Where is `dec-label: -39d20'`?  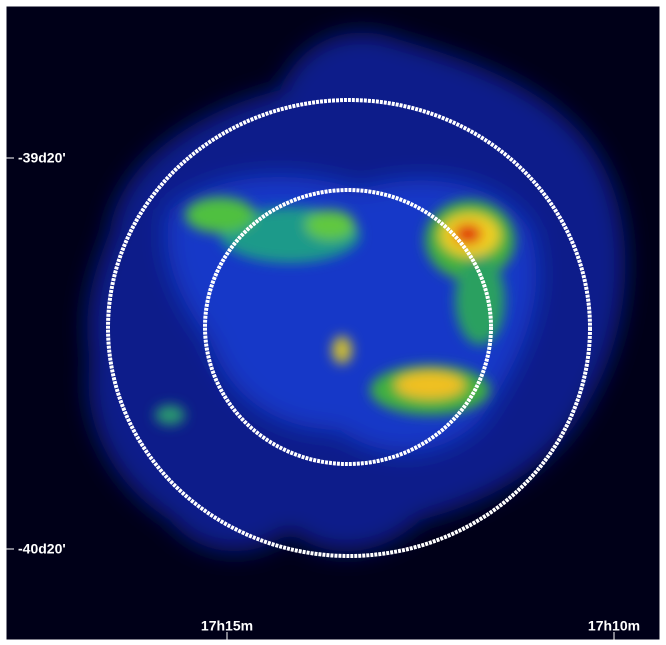 dec-label: -39d20' is located at coordinates (42, 158).